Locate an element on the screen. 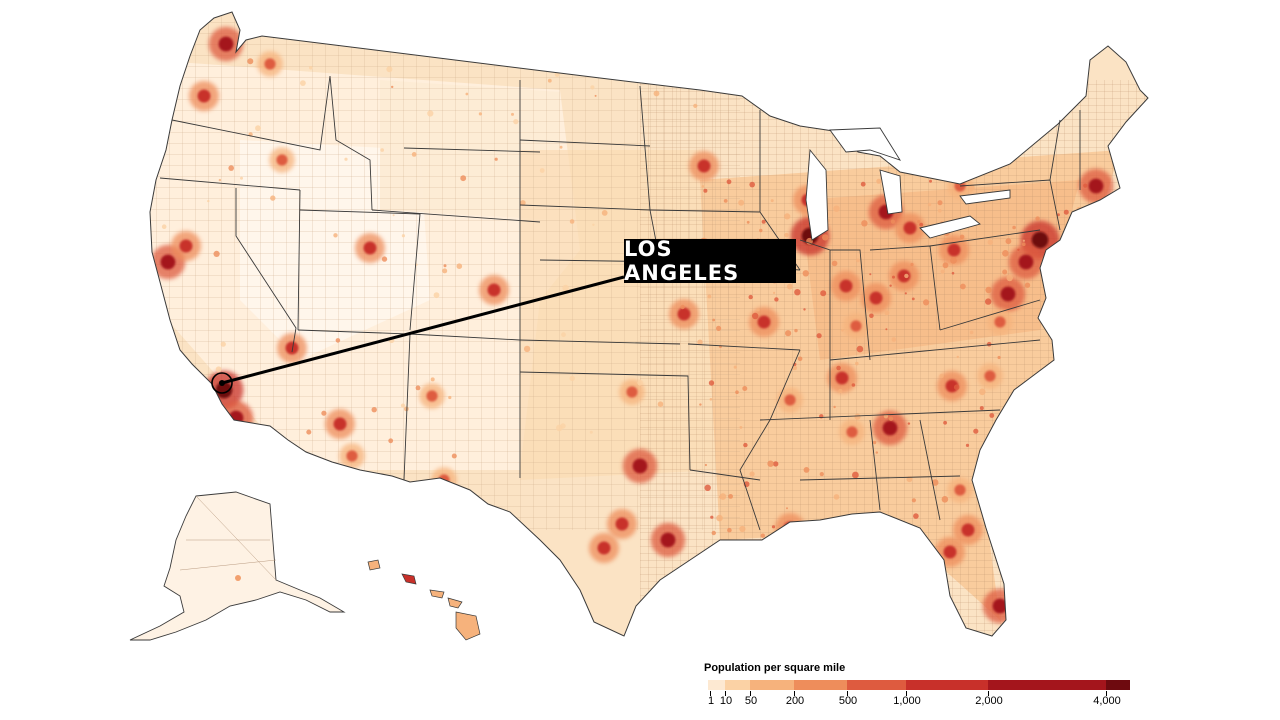  legend-color-ramp is located at coordinates (919, 685).